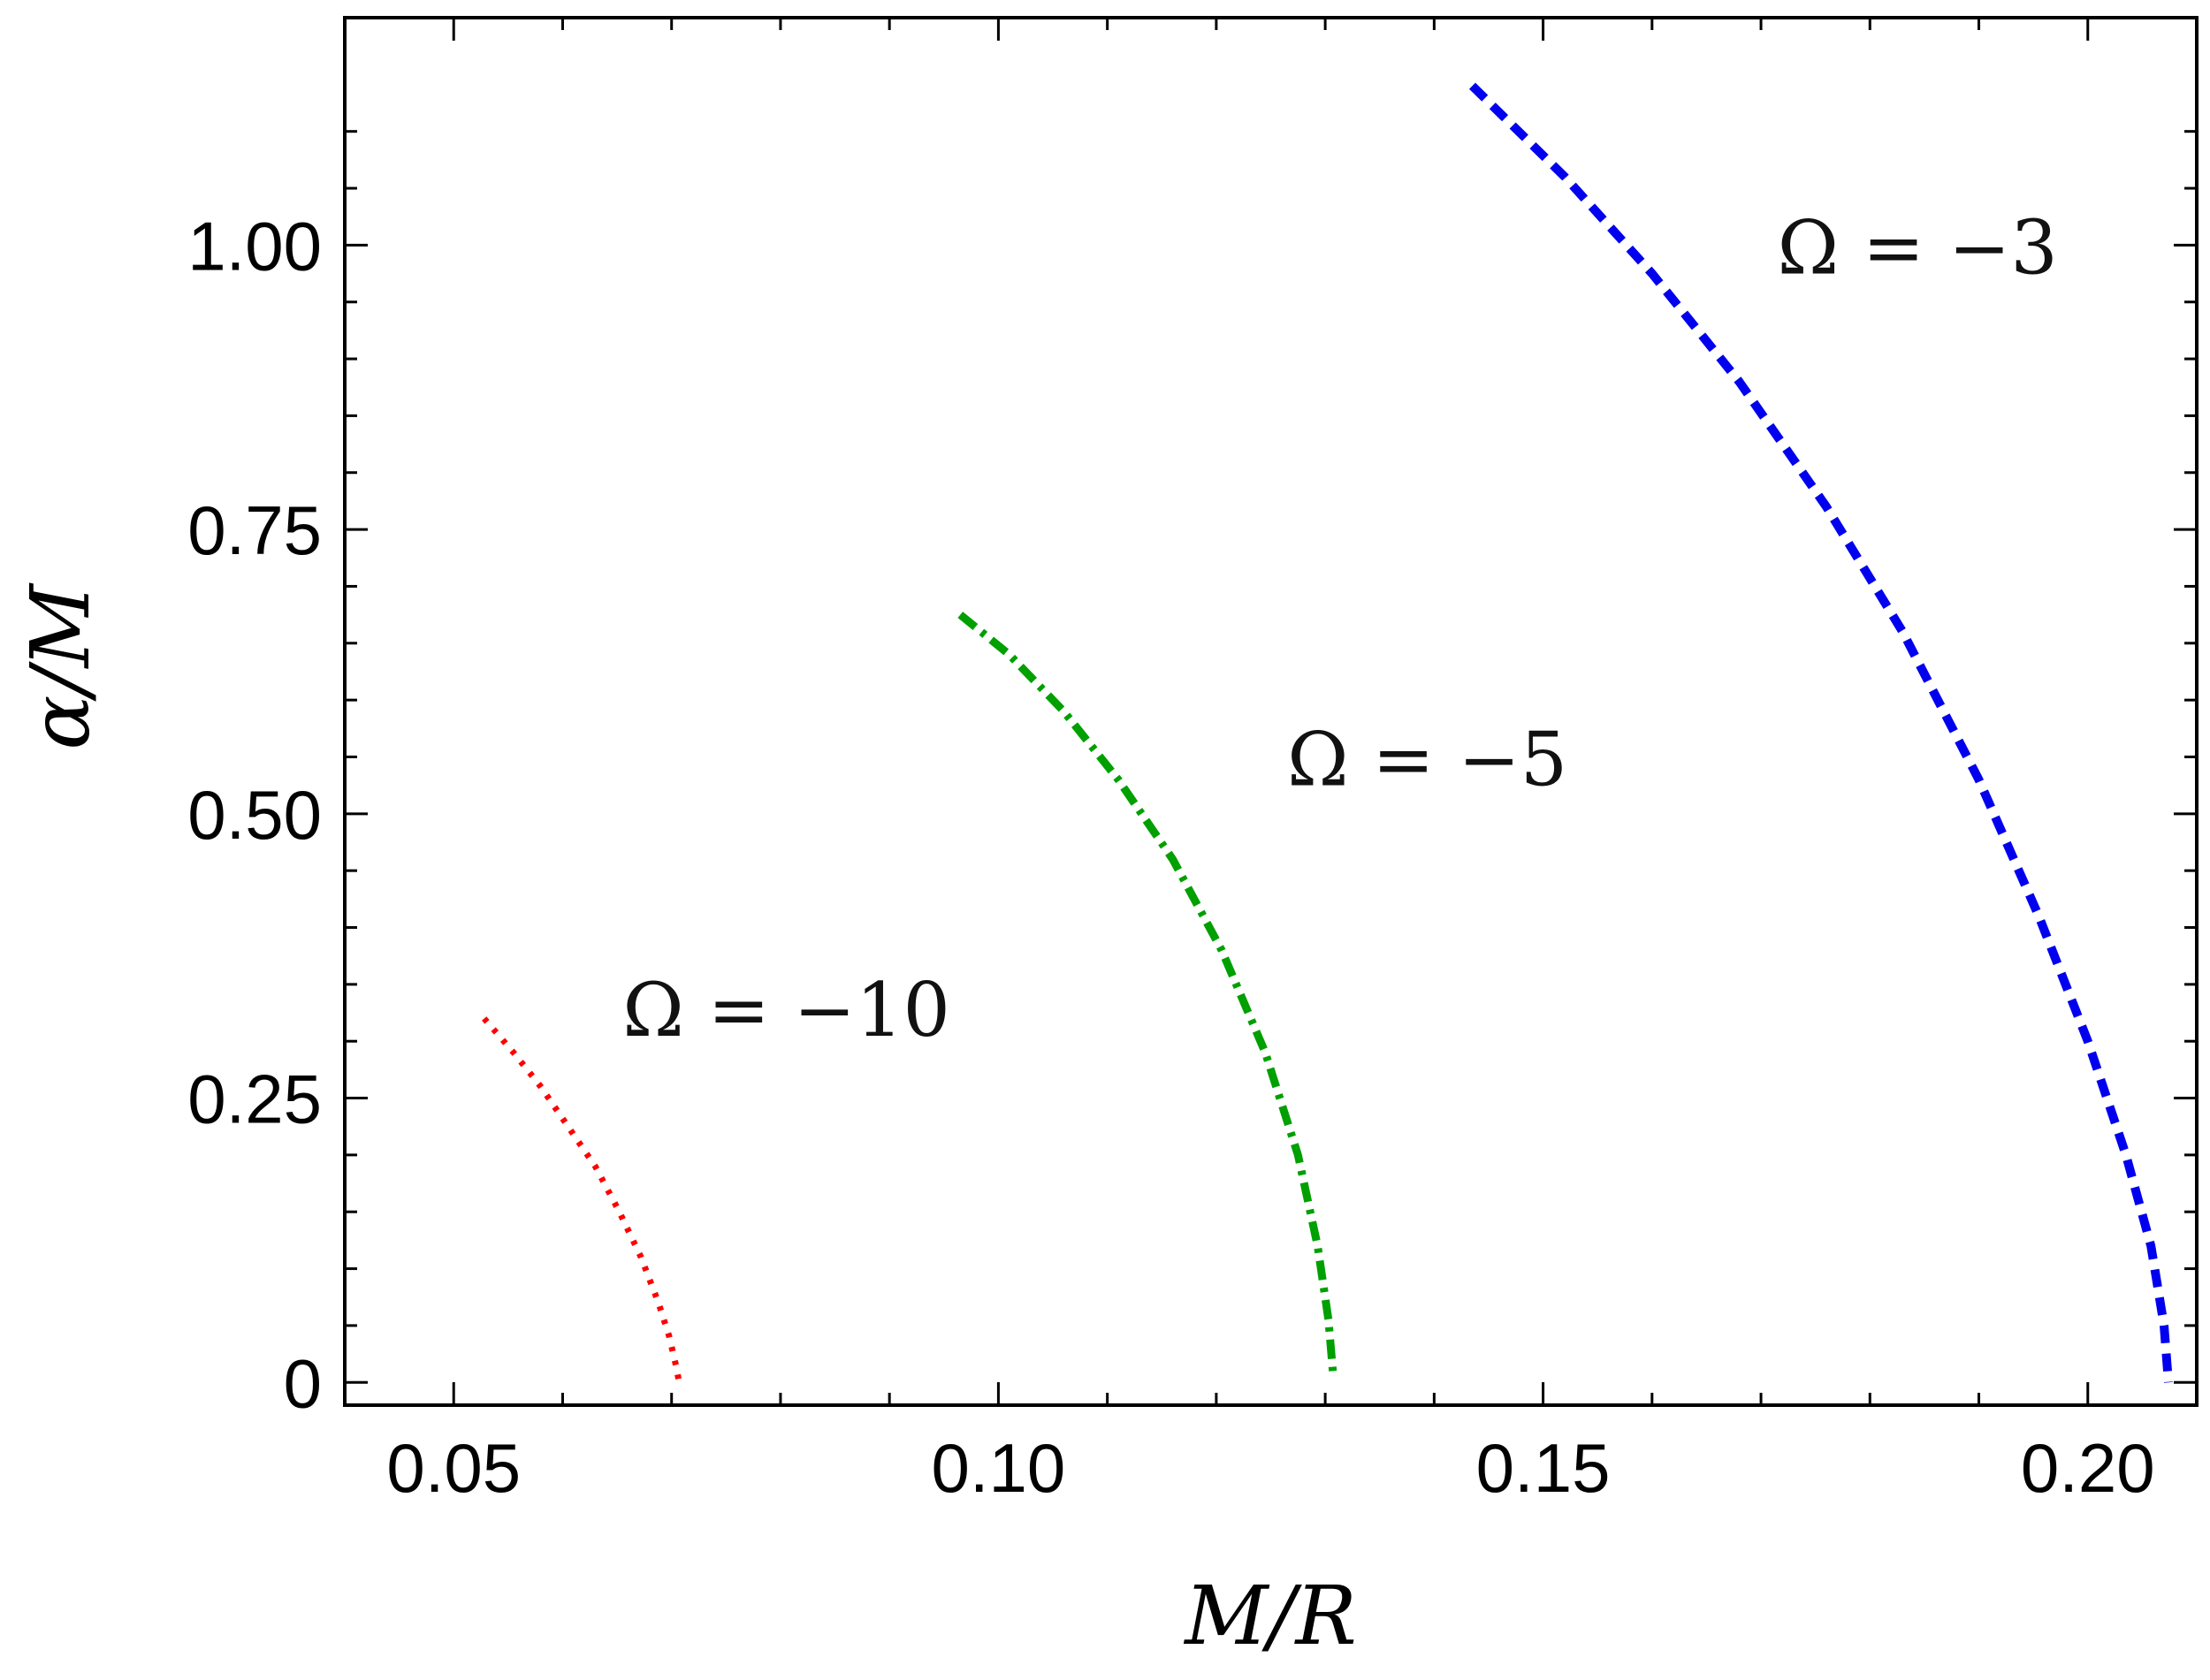  I want to click on curve-annotation-3: Ω = −3, so click(1918, 248).